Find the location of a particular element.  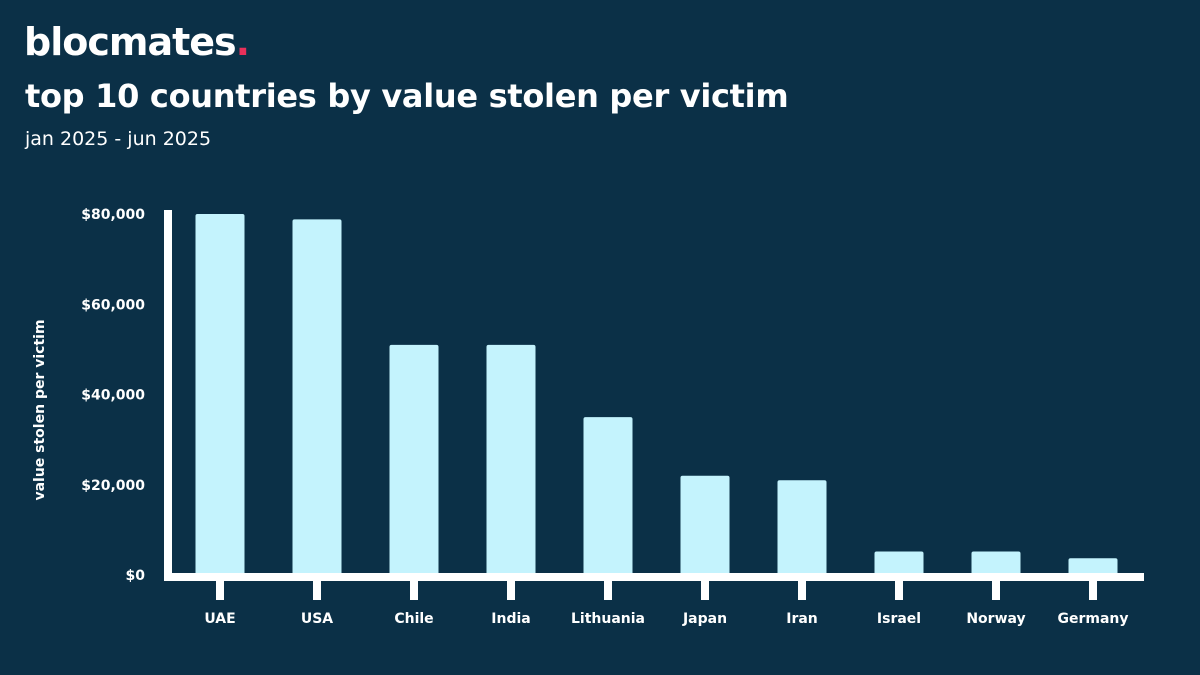

x-tick-label: UAE is located at coordinates (219, 619).